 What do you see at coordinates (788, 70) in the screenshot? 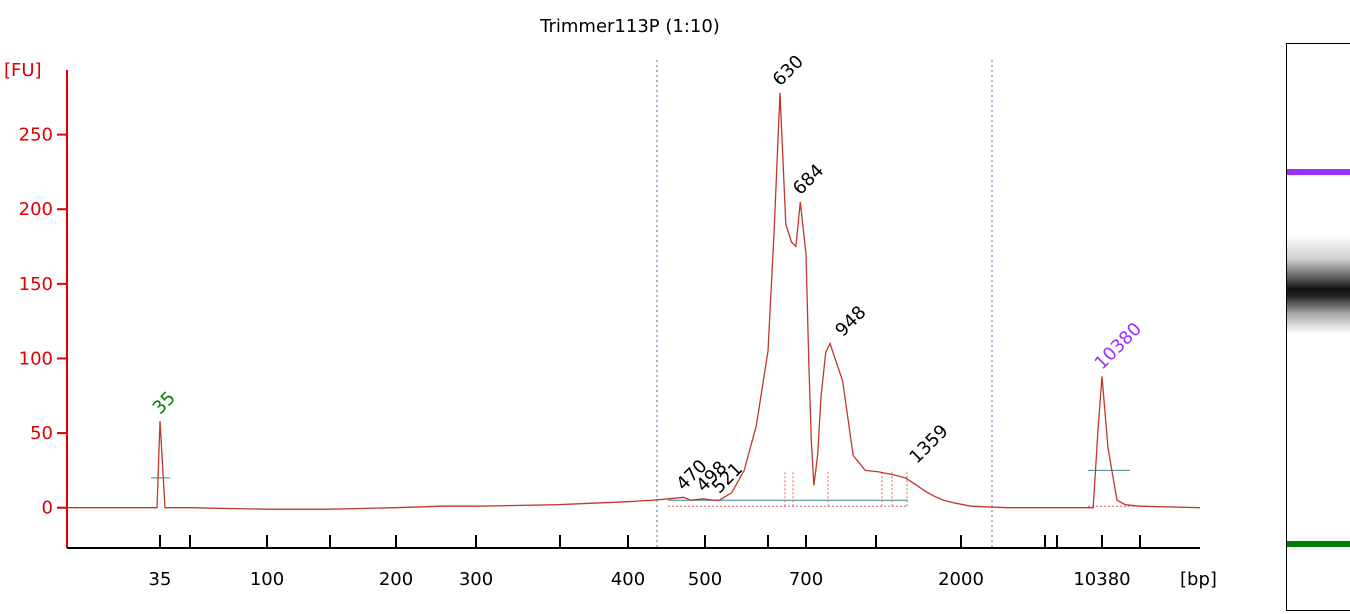
I see `peak-label: 630` at bounding box center [788, 70].